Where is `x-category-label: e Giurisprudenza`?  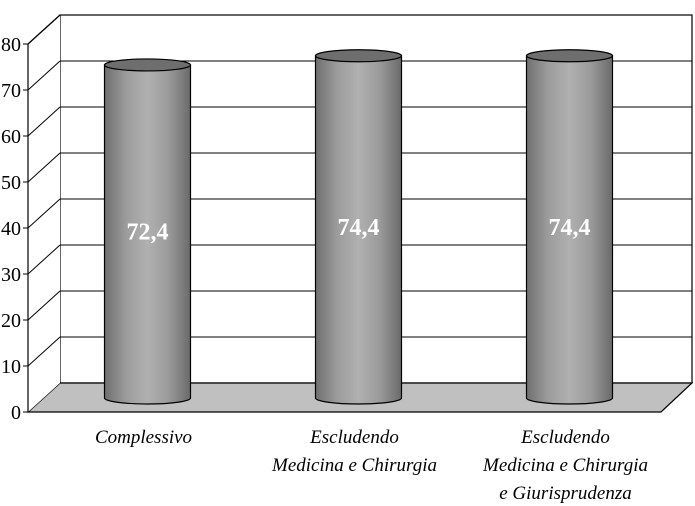
x-category-label: e Giurisprudenza is located at coordinates (565, 493).